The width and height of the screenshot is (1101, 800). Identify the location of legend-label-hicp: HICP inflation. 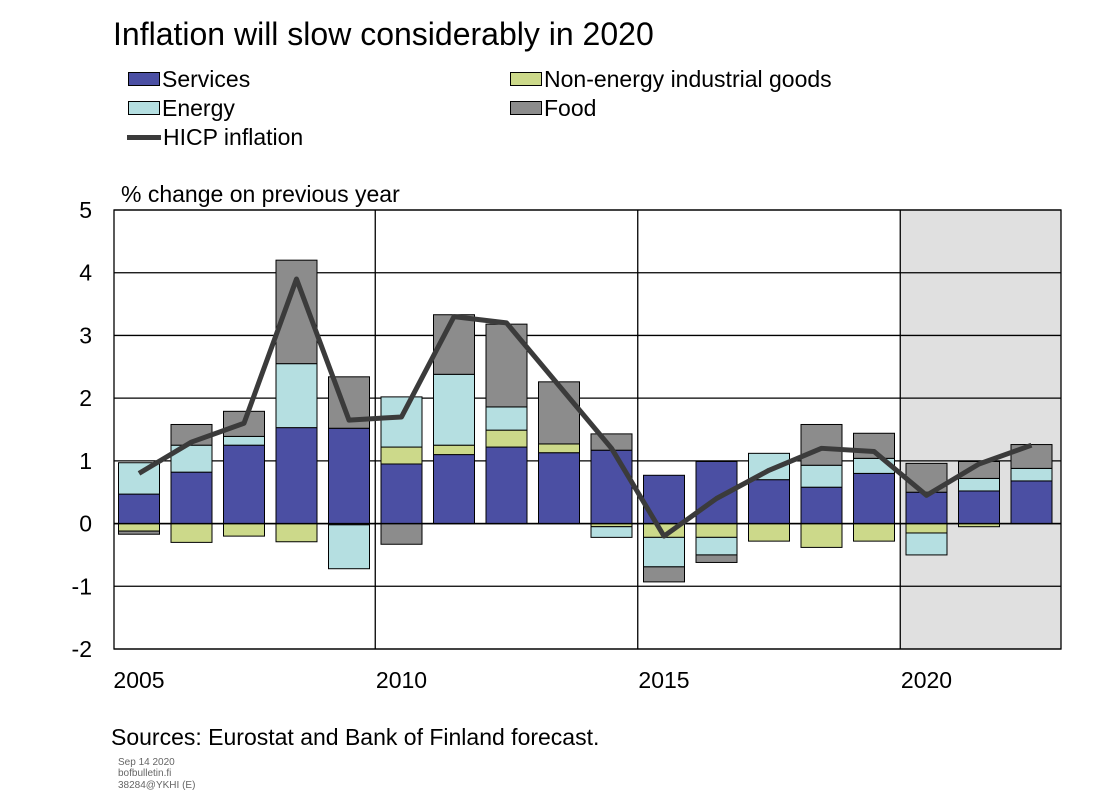
(233, 136).